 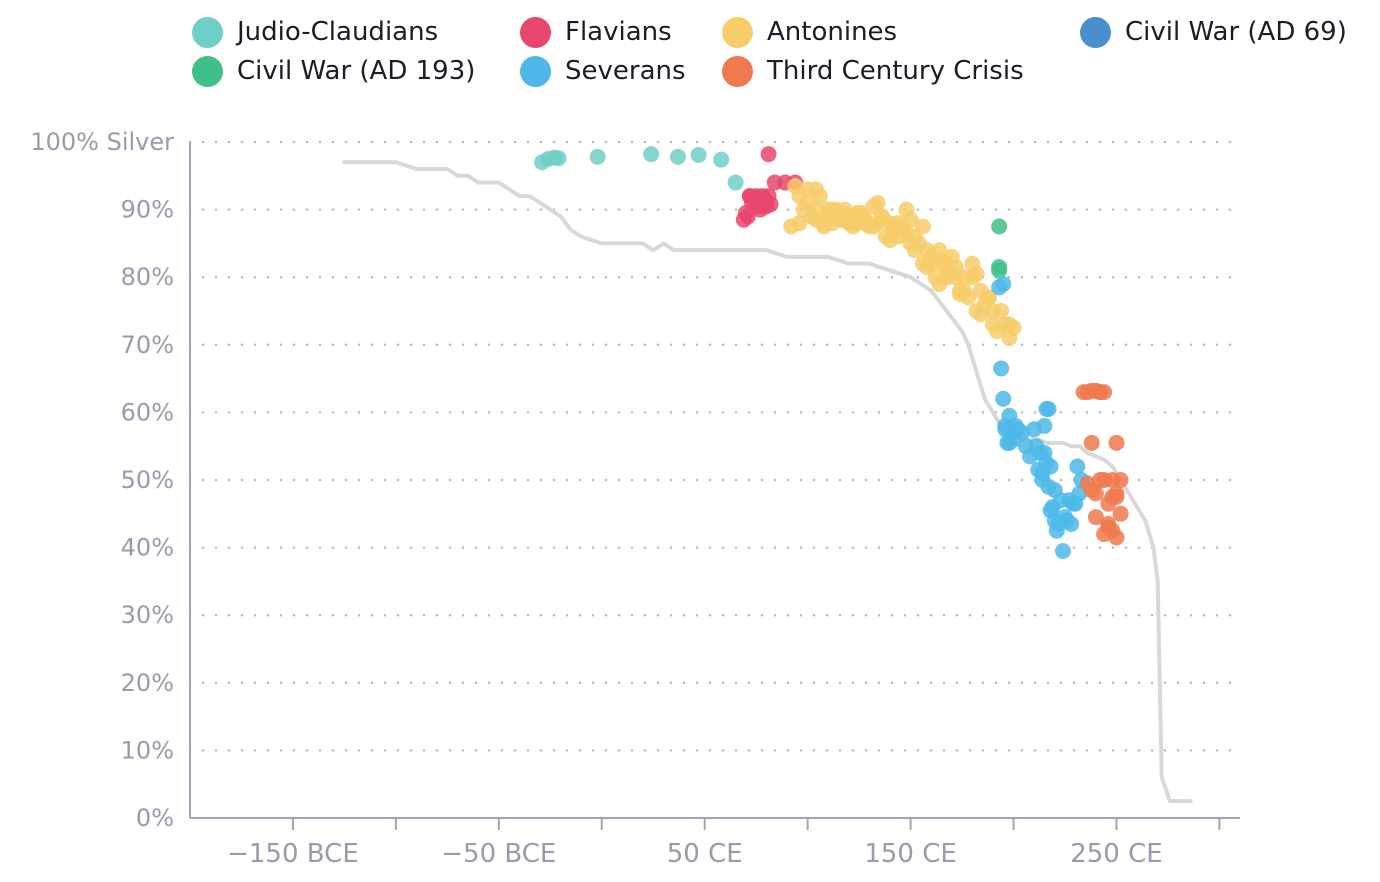 I want to click on y-tick-label: 10%, so click(x=147, y=750).